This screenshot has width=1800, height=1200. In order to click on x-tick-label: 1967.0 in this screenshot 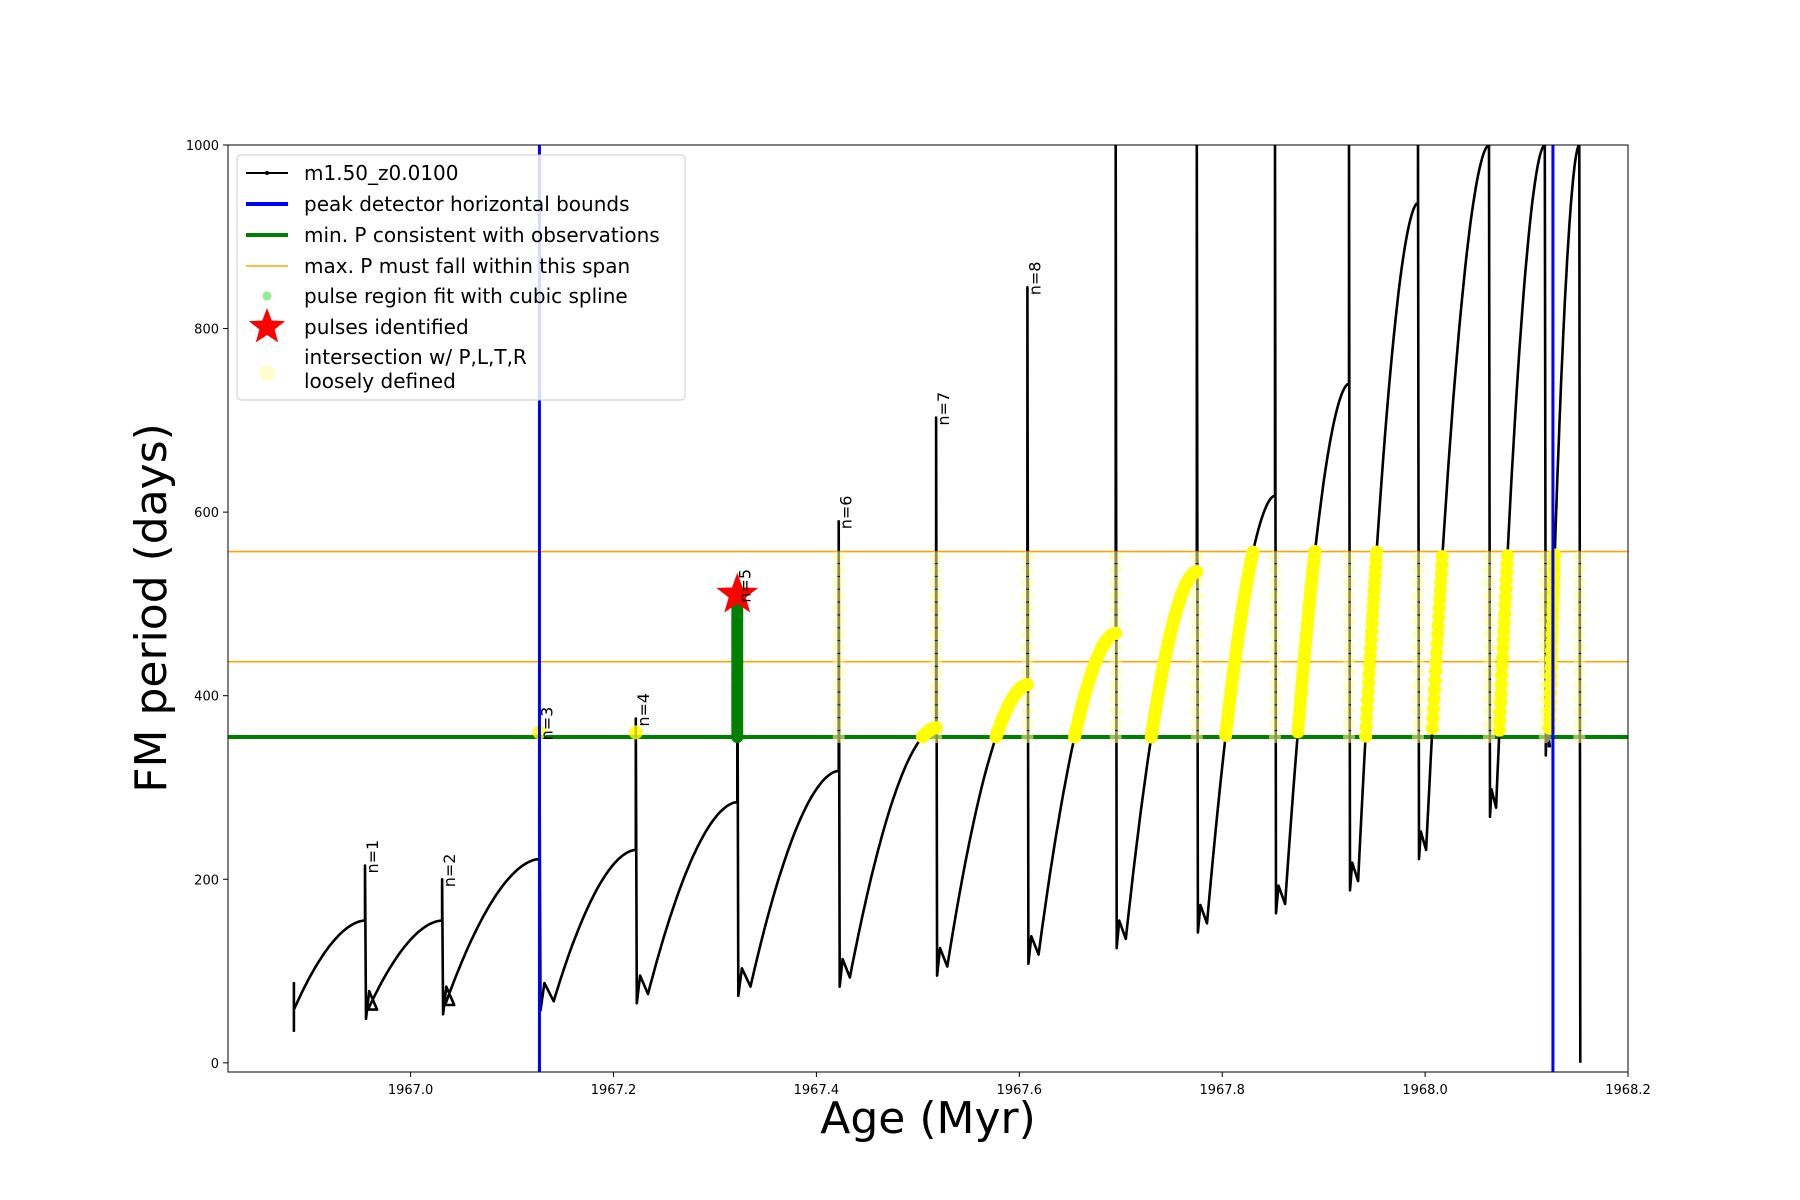, I will do `click(411, 1090)`.